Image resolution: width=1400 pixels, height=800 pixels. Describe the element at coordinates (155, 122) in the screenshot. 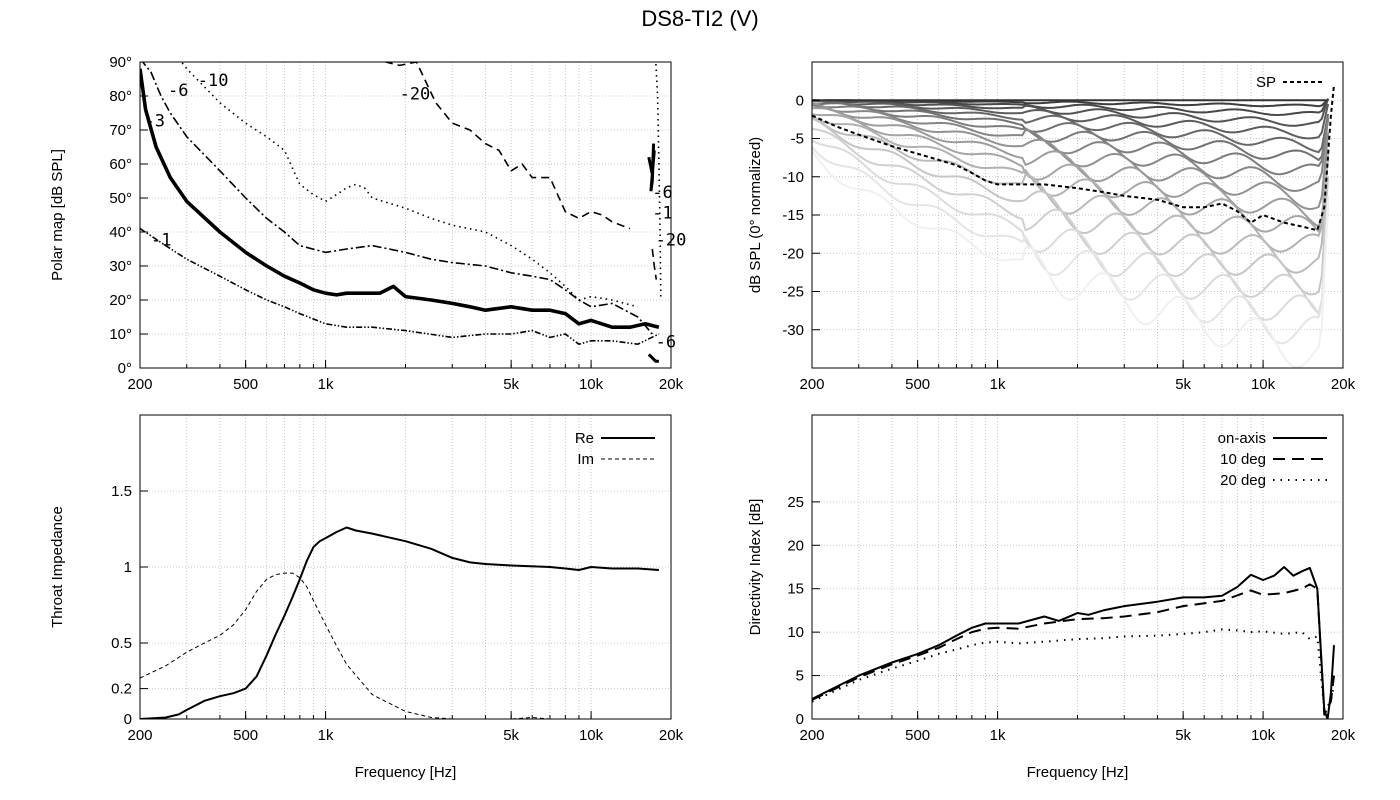

I see `contour-label: -3` at that location.